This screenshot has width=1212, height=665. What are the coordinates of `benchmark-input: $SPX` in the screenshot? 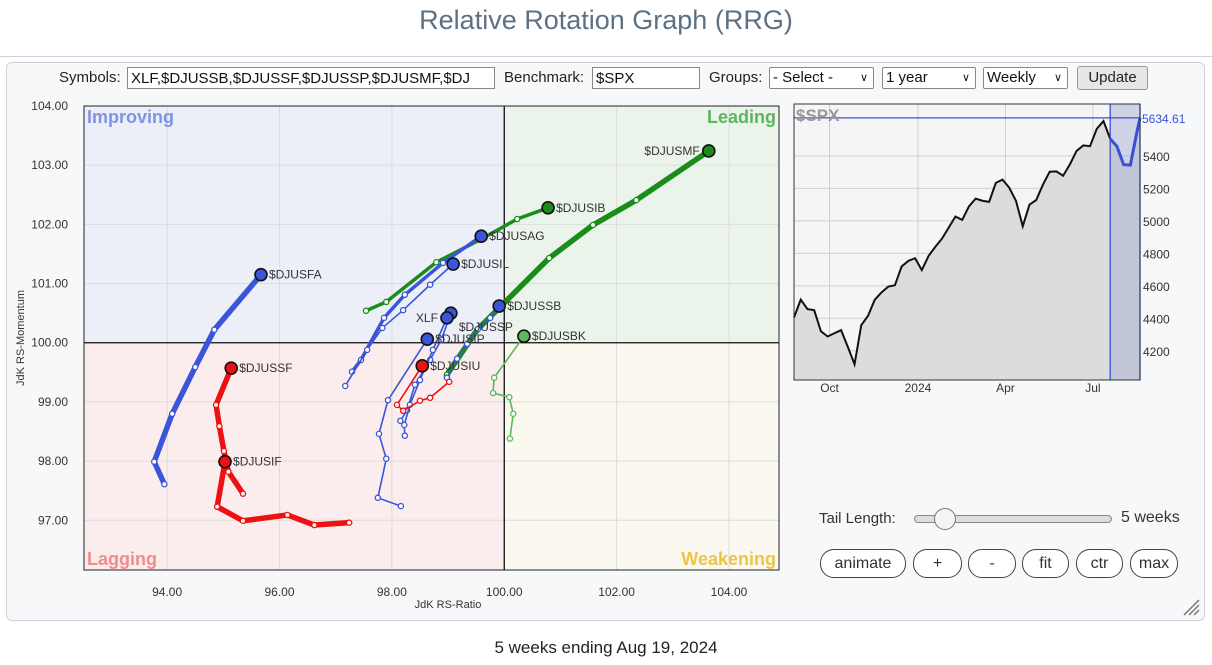 It's located at (646, 78).